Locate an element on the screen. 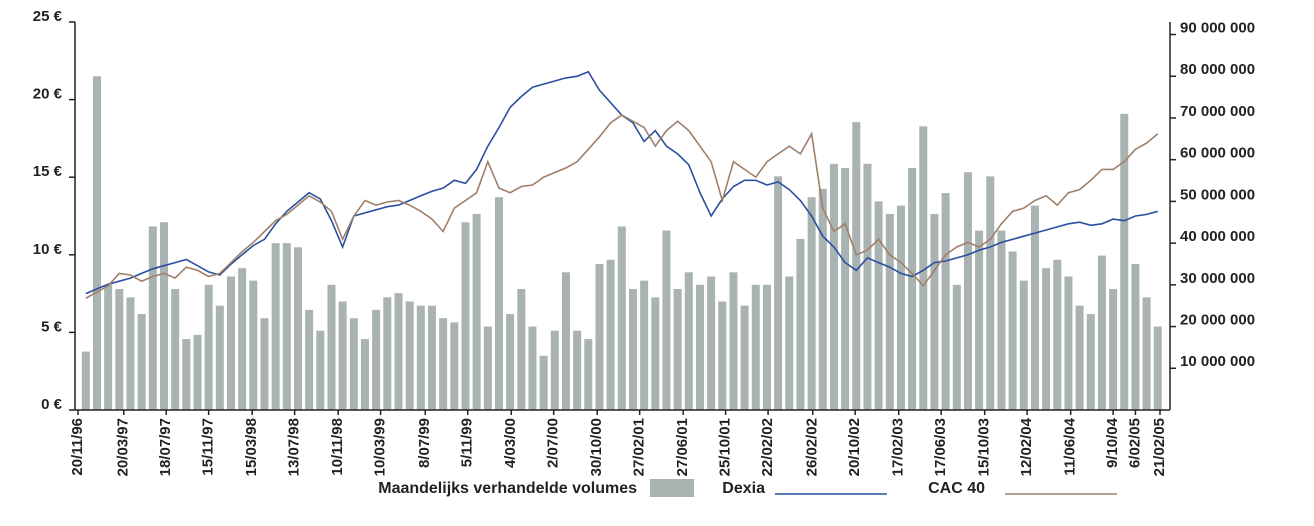 The width and height of the screenshot is (1314, 526). x-tick-label: 17/02/03 is located at coordinates (898, 447).